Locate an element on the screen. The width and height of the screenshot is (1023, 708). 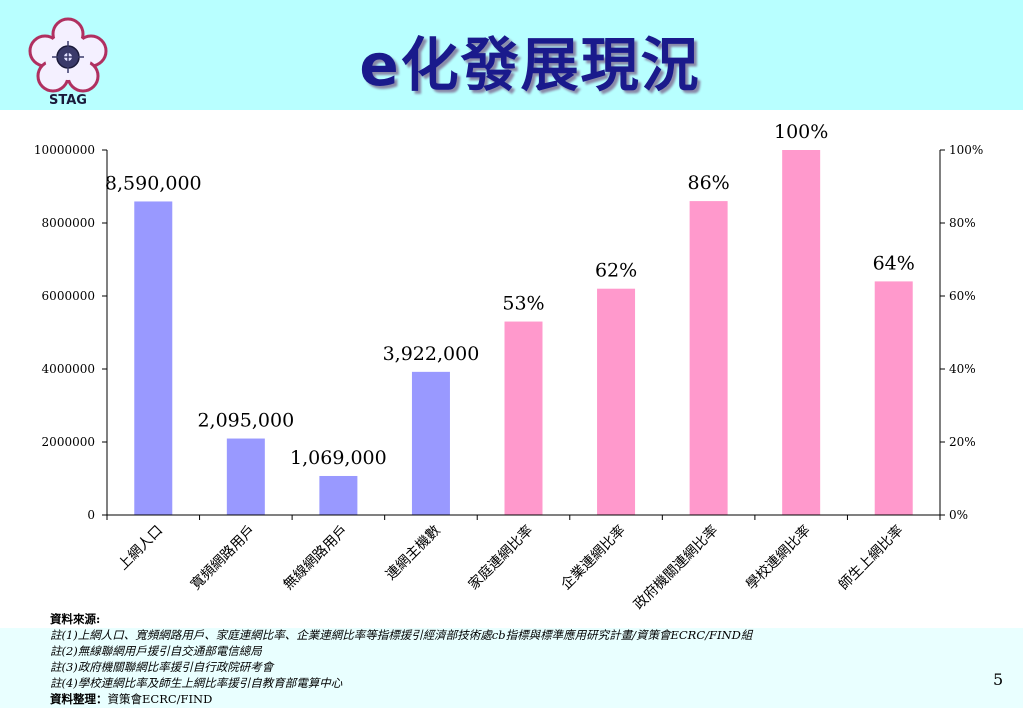
category-label: 企業連網比率 is located at coordinates (592, 557).